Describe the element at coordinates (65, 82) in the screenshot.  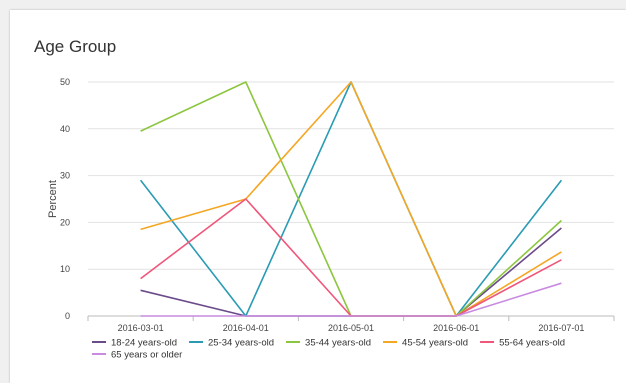
I see `y-tick-label: 50` at that location.